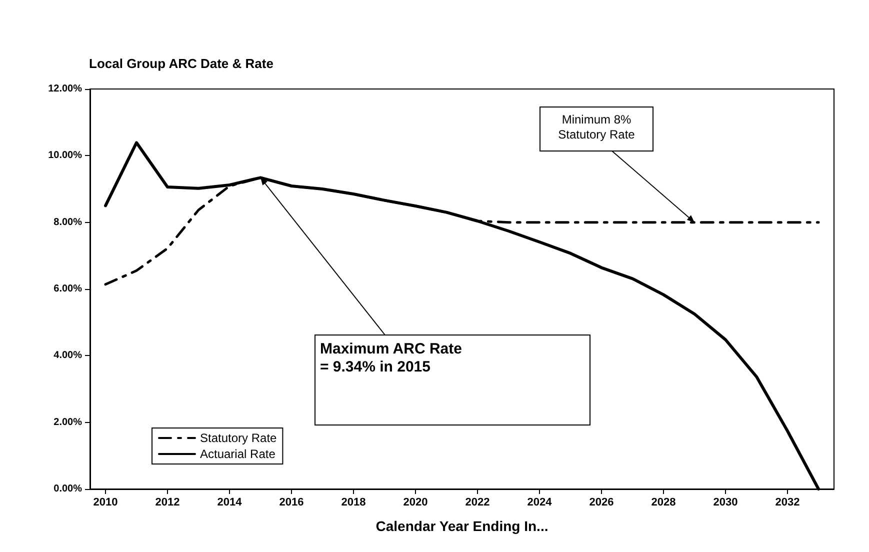  I want to click on annotation: Minimum 8% Statutory Rate, so click(597, 127).